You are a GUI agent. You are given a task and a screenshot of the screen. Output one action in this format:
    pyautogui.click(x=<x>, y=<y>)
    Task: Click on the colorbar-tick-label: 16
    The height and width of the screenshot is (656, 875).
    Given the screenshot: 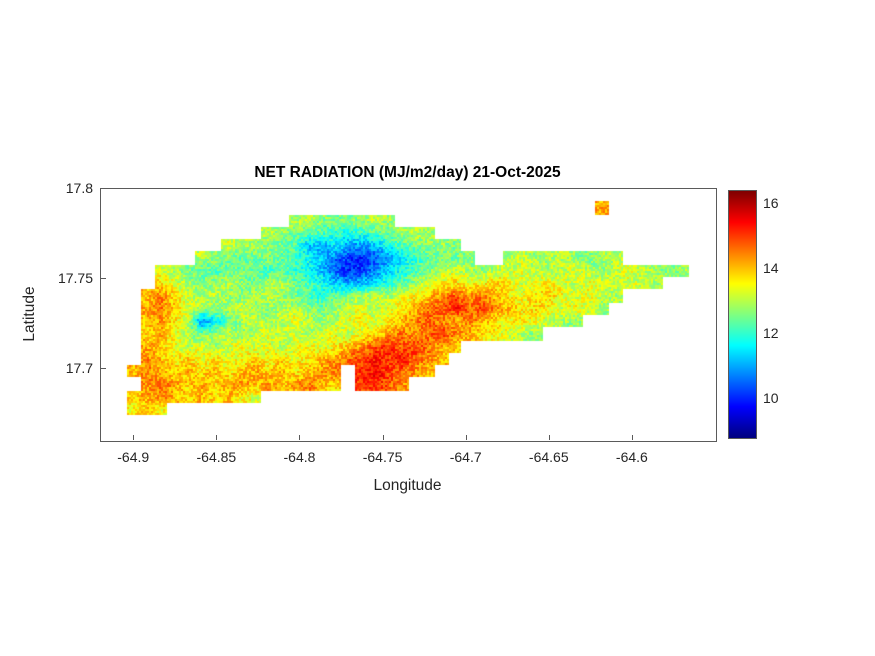 What is the action you would take?
    pyautogui.click(x=771, y=203)
    